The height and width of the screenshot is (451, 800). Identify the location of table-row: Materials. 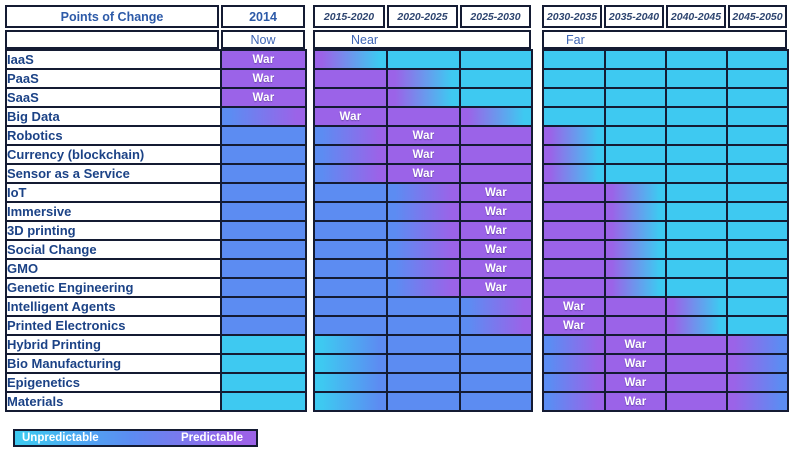
(156, 401).